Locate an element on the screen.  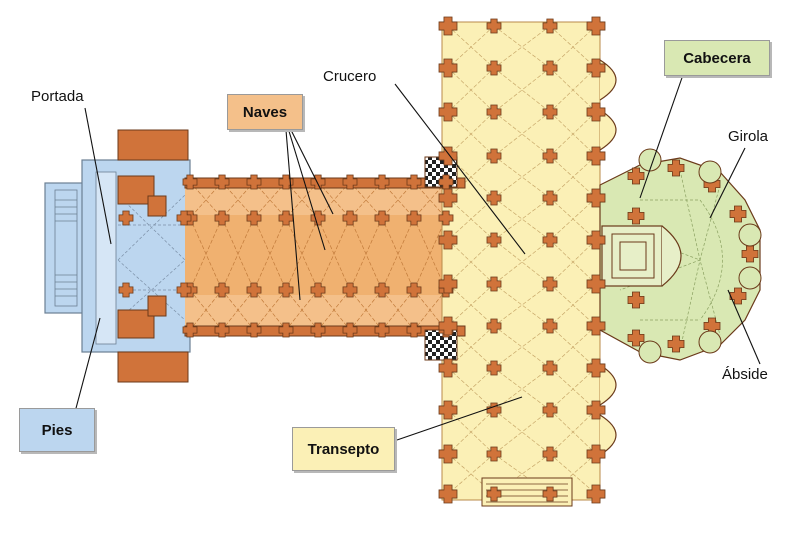
cabecera-region is located at coordinates (680, 259).